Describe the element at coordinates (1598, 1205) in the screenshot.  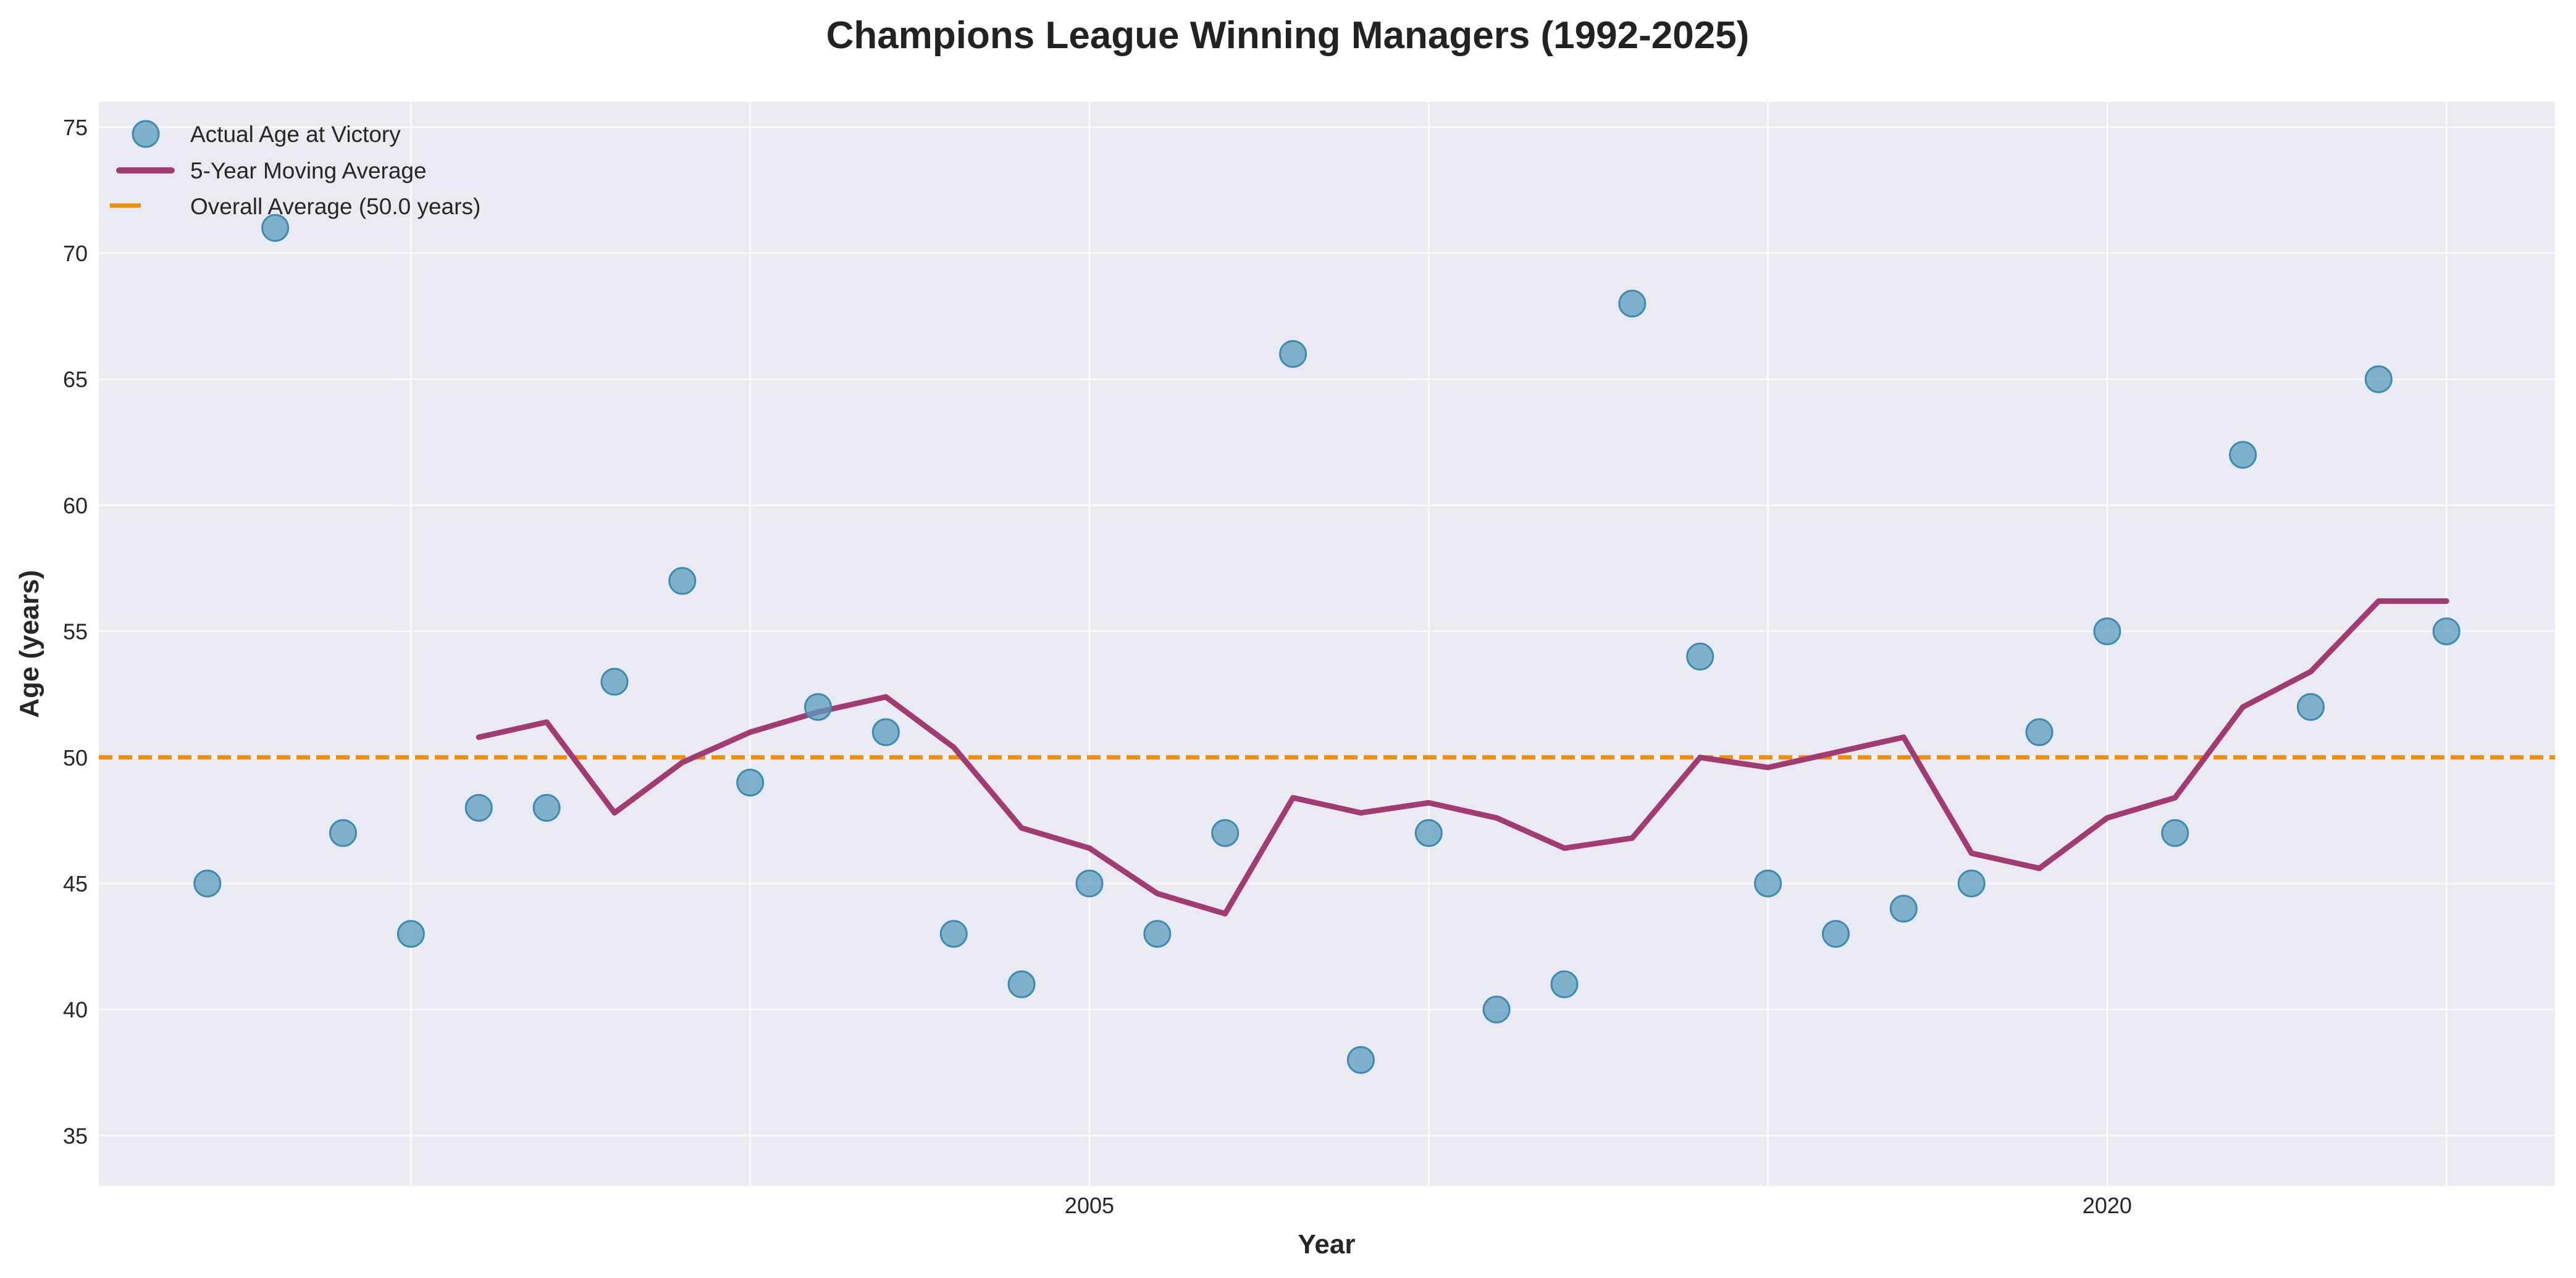
I see `x-ticks: 2005 2020` at that location.